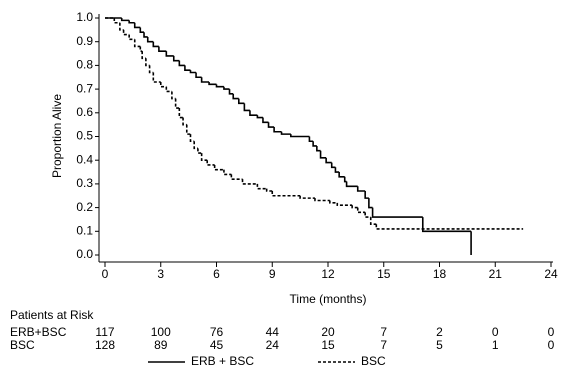  Describe the element at coordinates (495, 345) in the screenshot. I see `risk-count: 1` at that location.